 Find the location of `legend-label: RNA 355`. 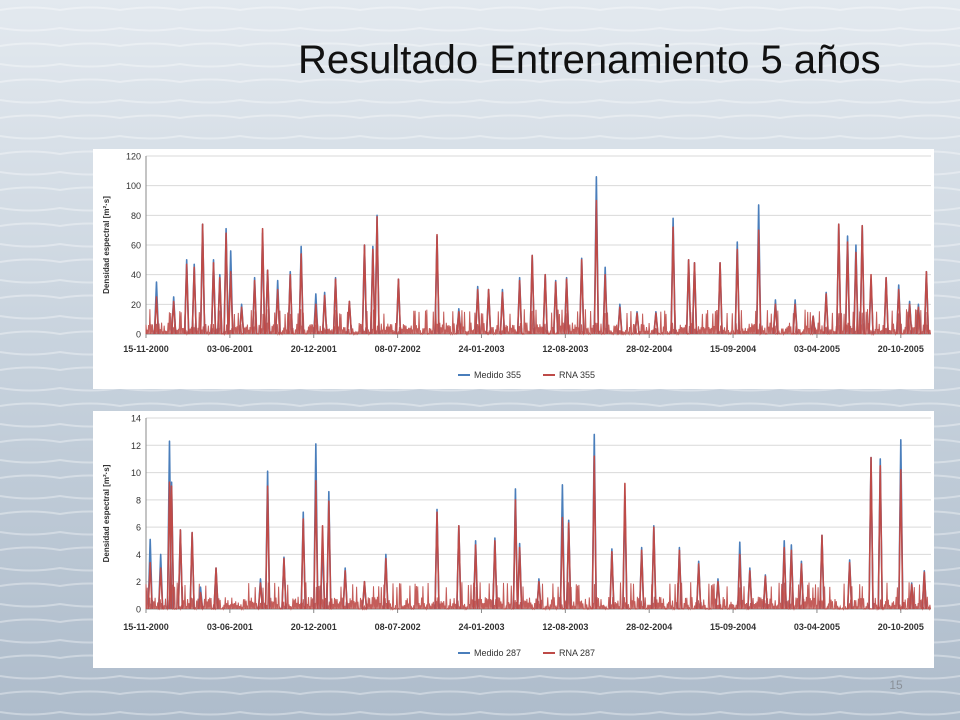

legend-label: RNA 355 is located at coordinates (577, 375).